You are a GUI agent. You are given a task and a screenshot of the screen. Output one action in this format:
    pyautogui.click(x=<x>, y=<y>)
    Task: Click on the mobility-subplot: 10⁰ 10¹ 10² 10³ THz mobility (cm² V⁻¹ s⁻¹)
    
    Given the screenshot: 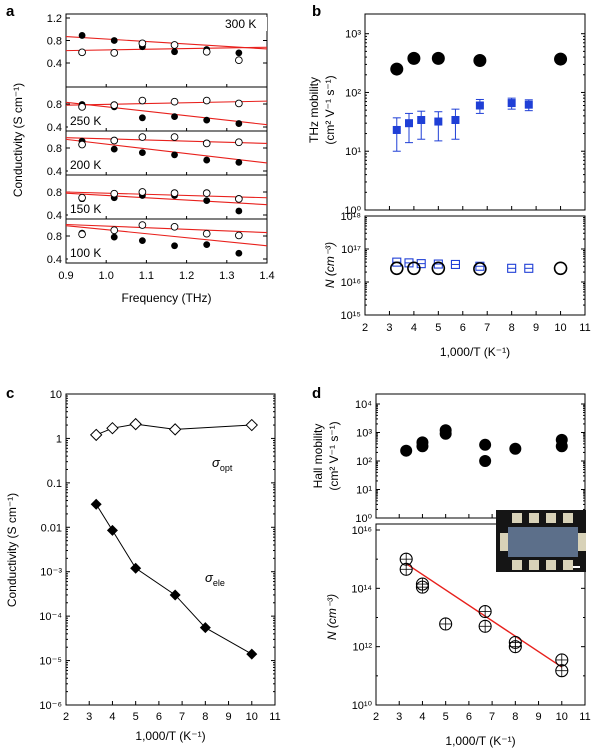 What is the action you would take?
    pyautogui.click(x=446, y=115)
    